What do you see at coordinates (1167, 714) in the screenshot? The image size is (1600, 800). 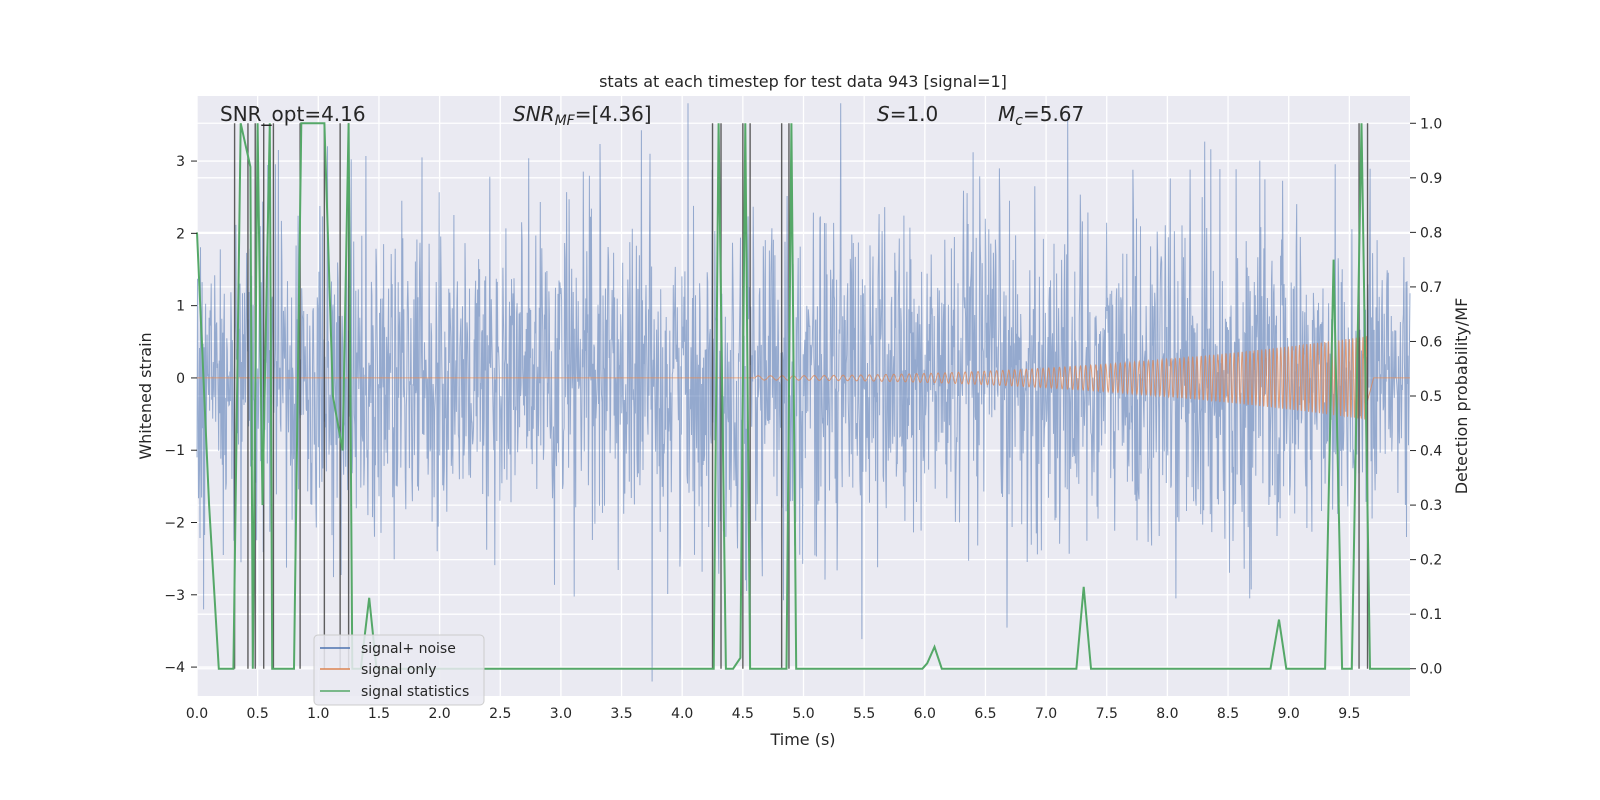 I see `x-tick-label: 8.0` at bounding box center [1167, 714].